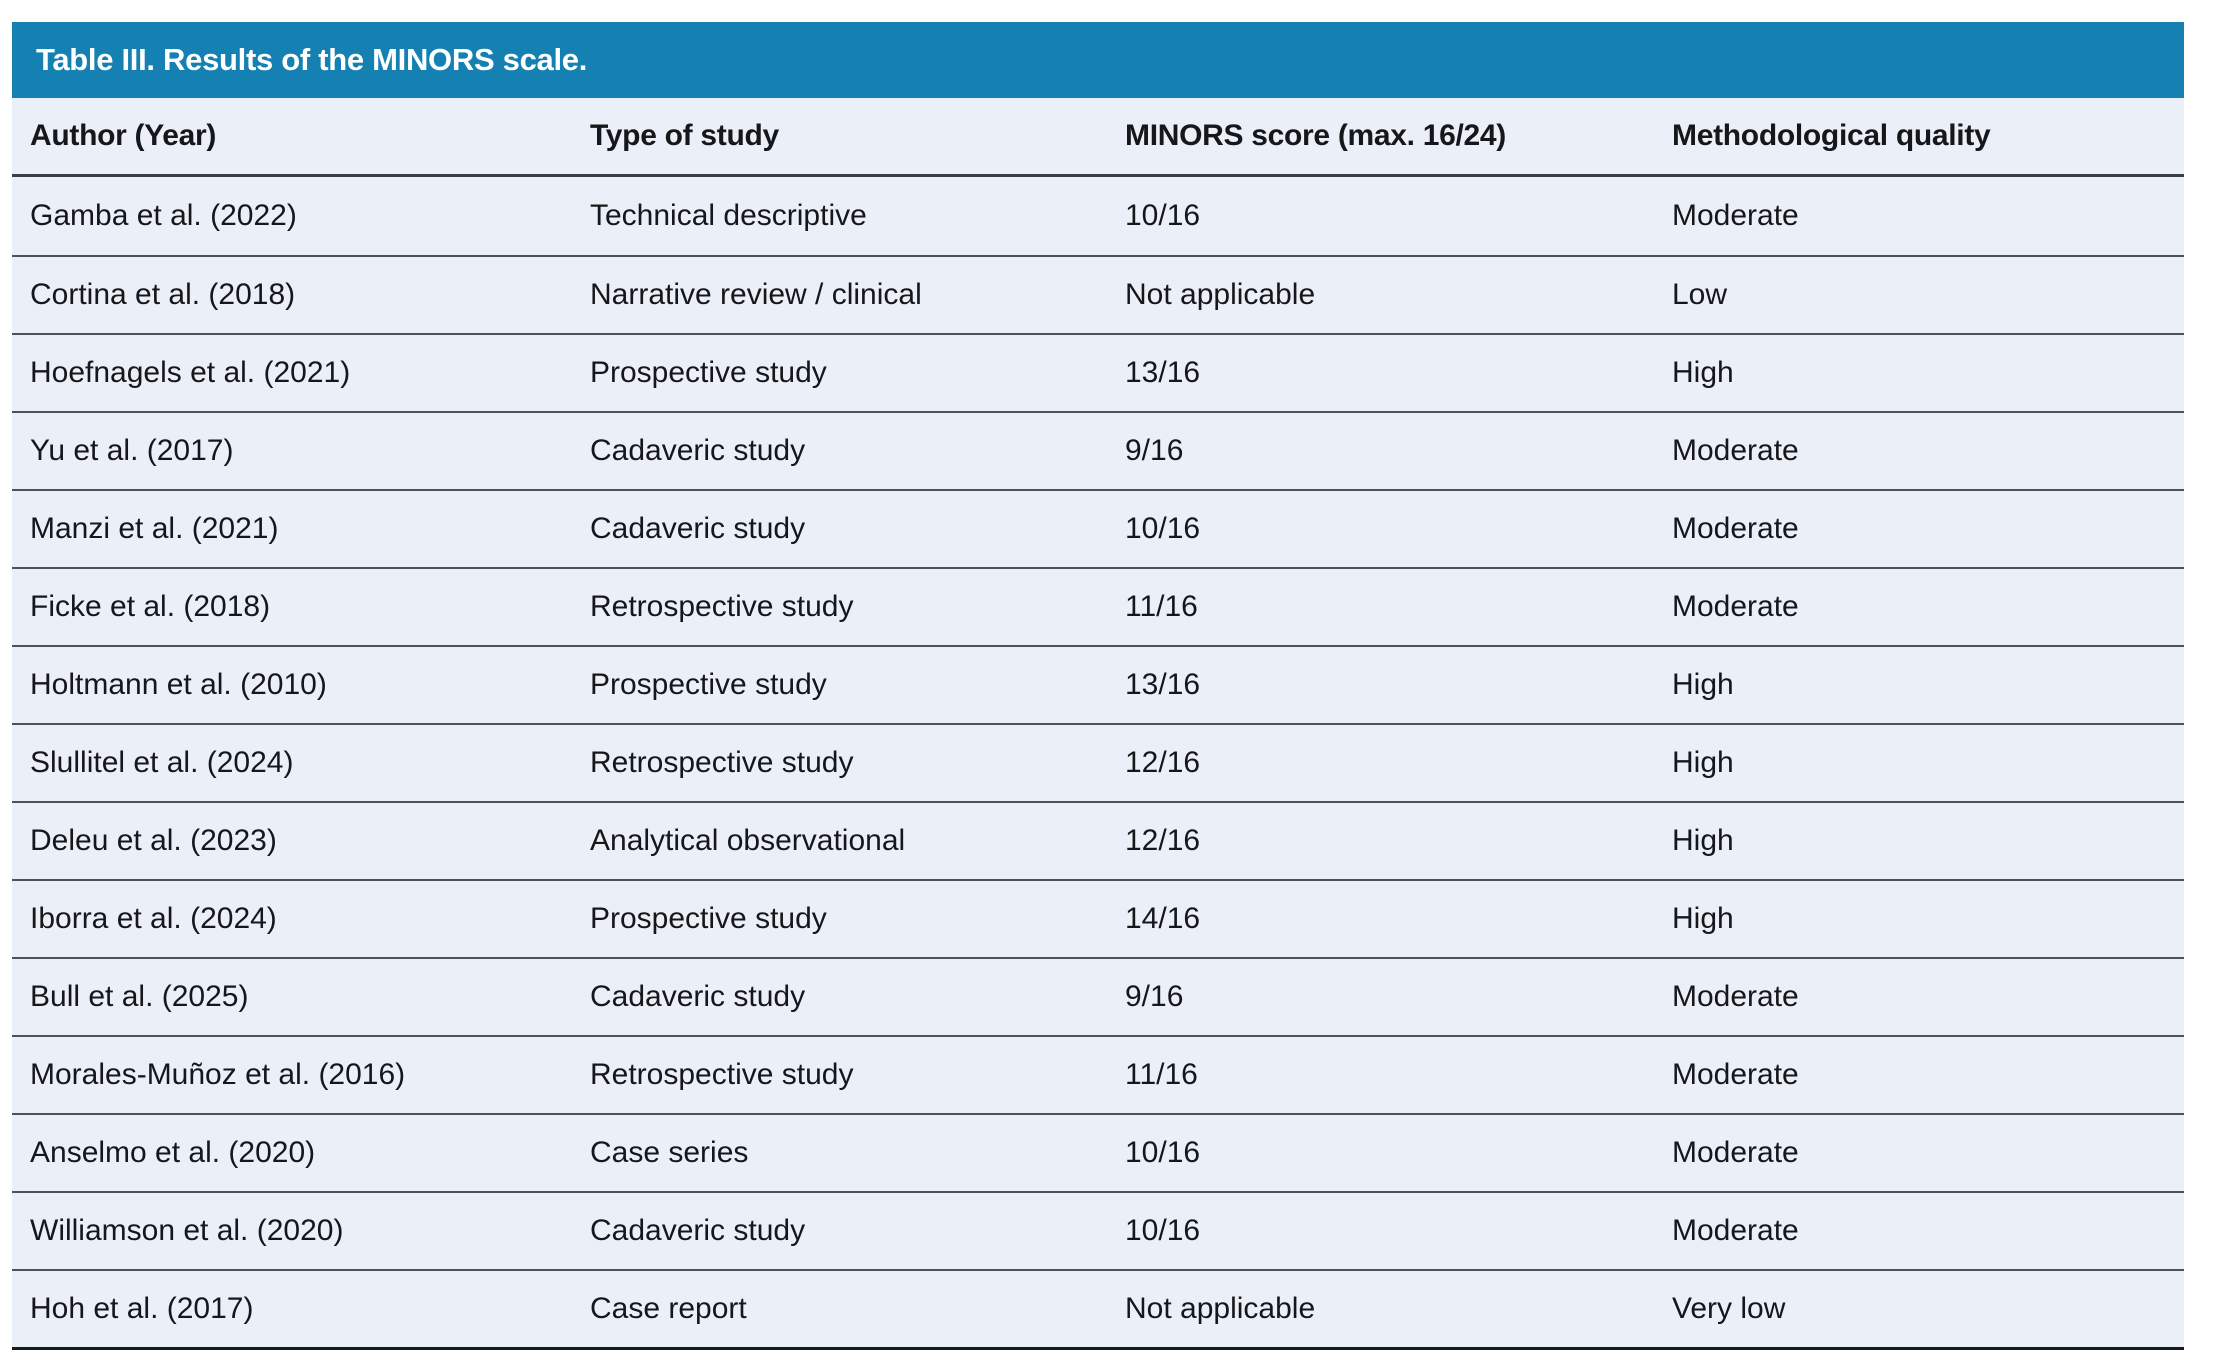 The image size is (2222, 1368). Describe the element at coordinates (1315, 135) in the screenshot. I see `column-header-minors-score: MINORS score (max. 16/24)` at that location.